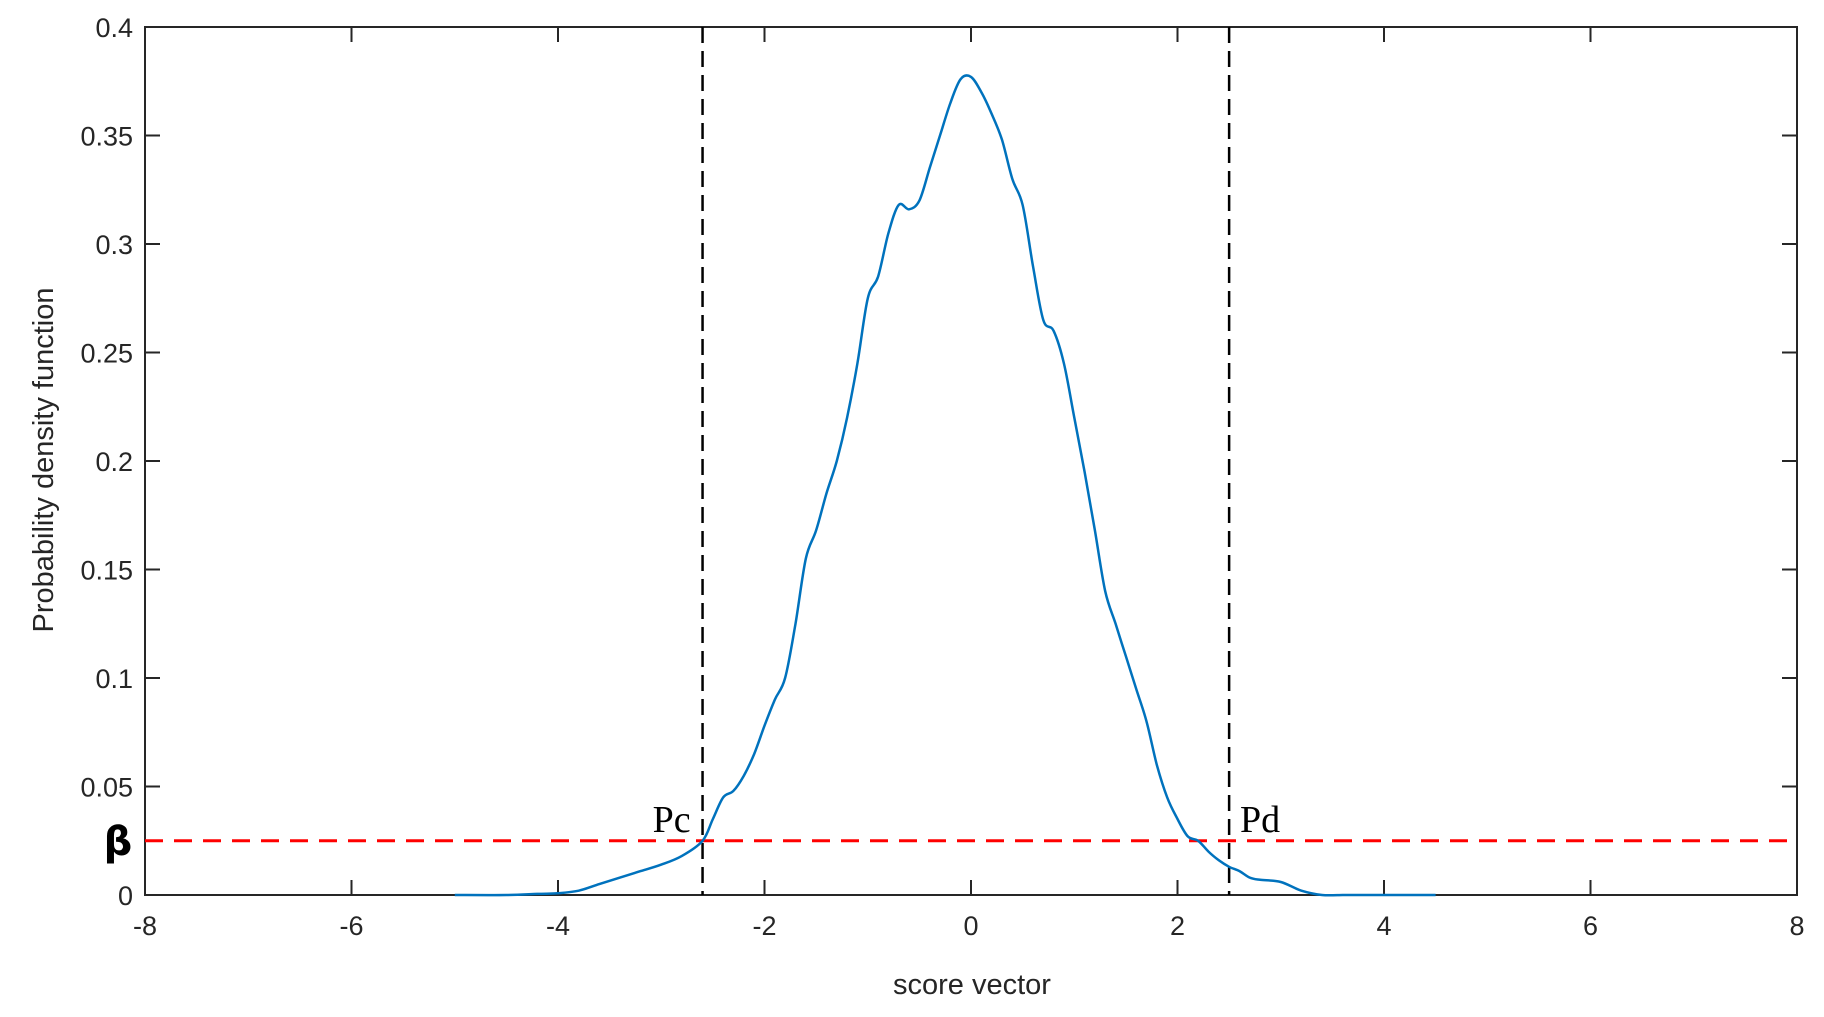  What do you see at coordinates (764, 926) in the screenshot?
I see `x-tick-label: -2` at bounding box center [764, 926].